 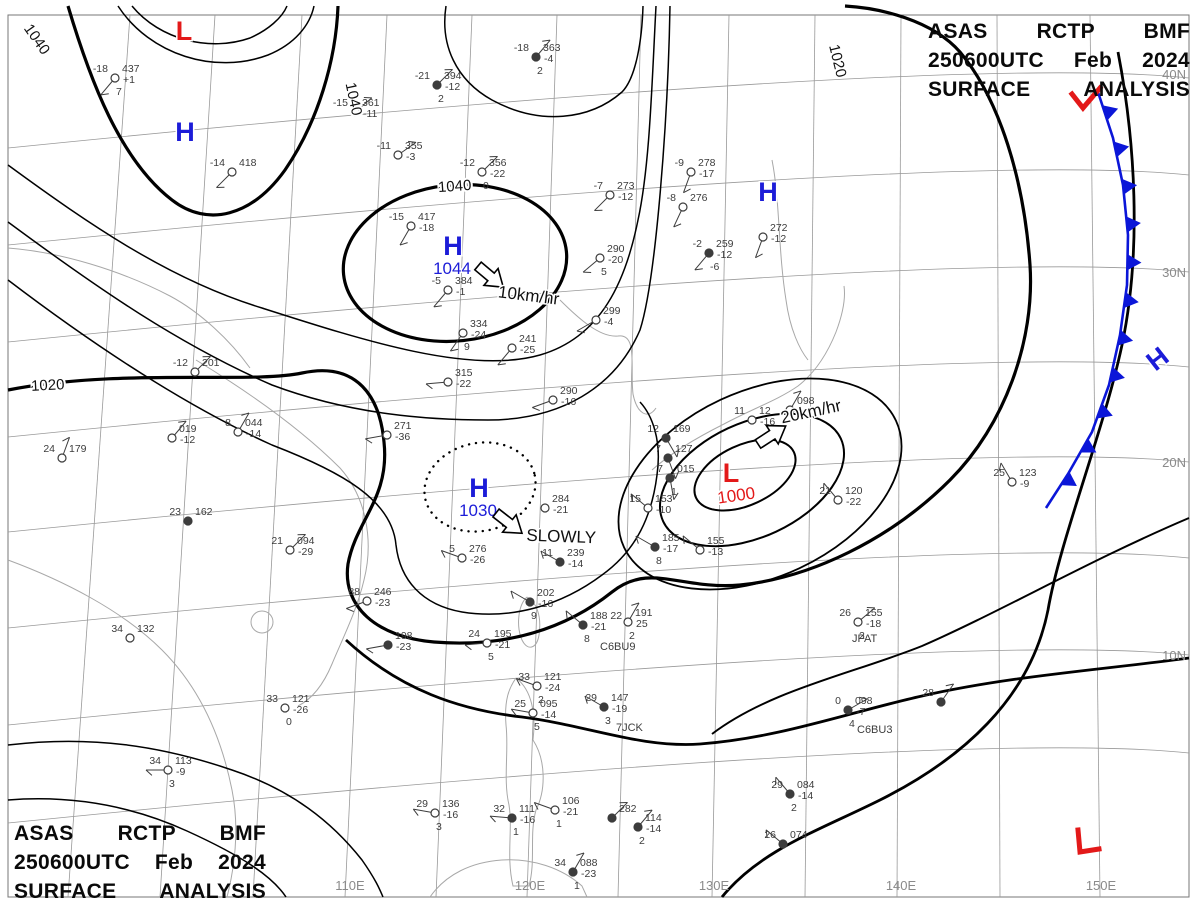 What do you see at coordinates (716, 541) in the screenshot?
I see `station-value-pressure: 155` at bounding box center [716, 541].